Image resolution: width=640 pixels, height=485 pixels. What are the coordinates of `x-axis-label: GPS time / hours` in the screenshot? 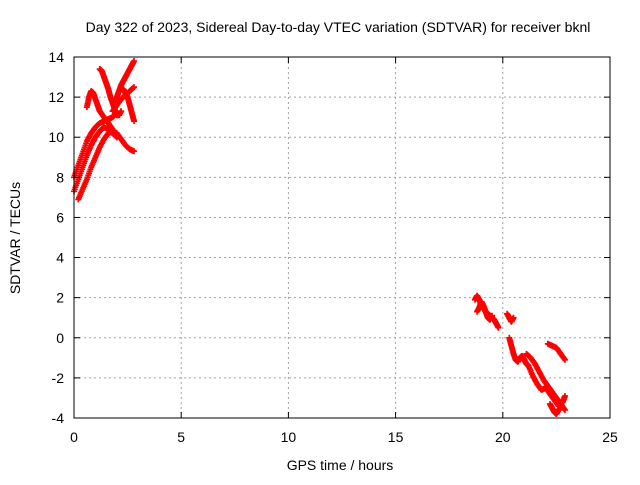 It's located at (340, 465).